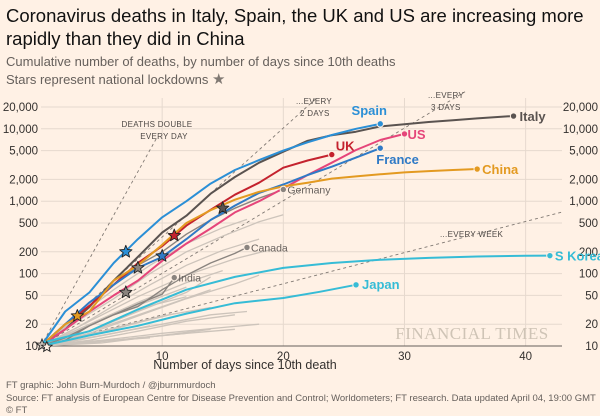 The image size is (600, 416). What do you see at coordinates (369, 110) in the screenshot?
I see `series-label-spain: Spain` at bounding box center [369, 110].